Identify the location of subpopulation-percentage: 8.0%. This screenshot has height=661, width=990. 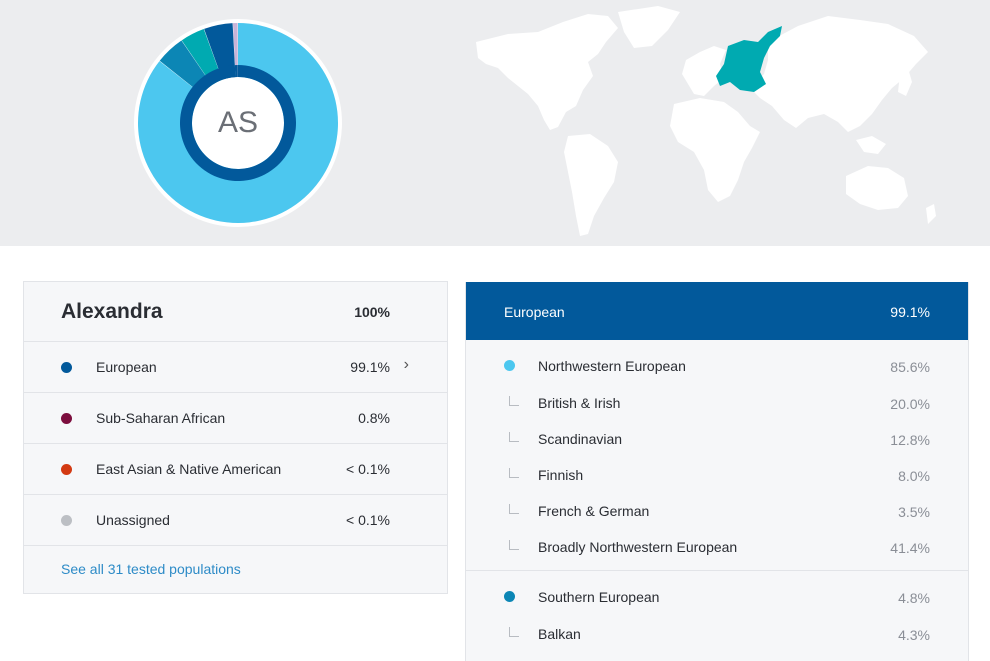
(914, 476).